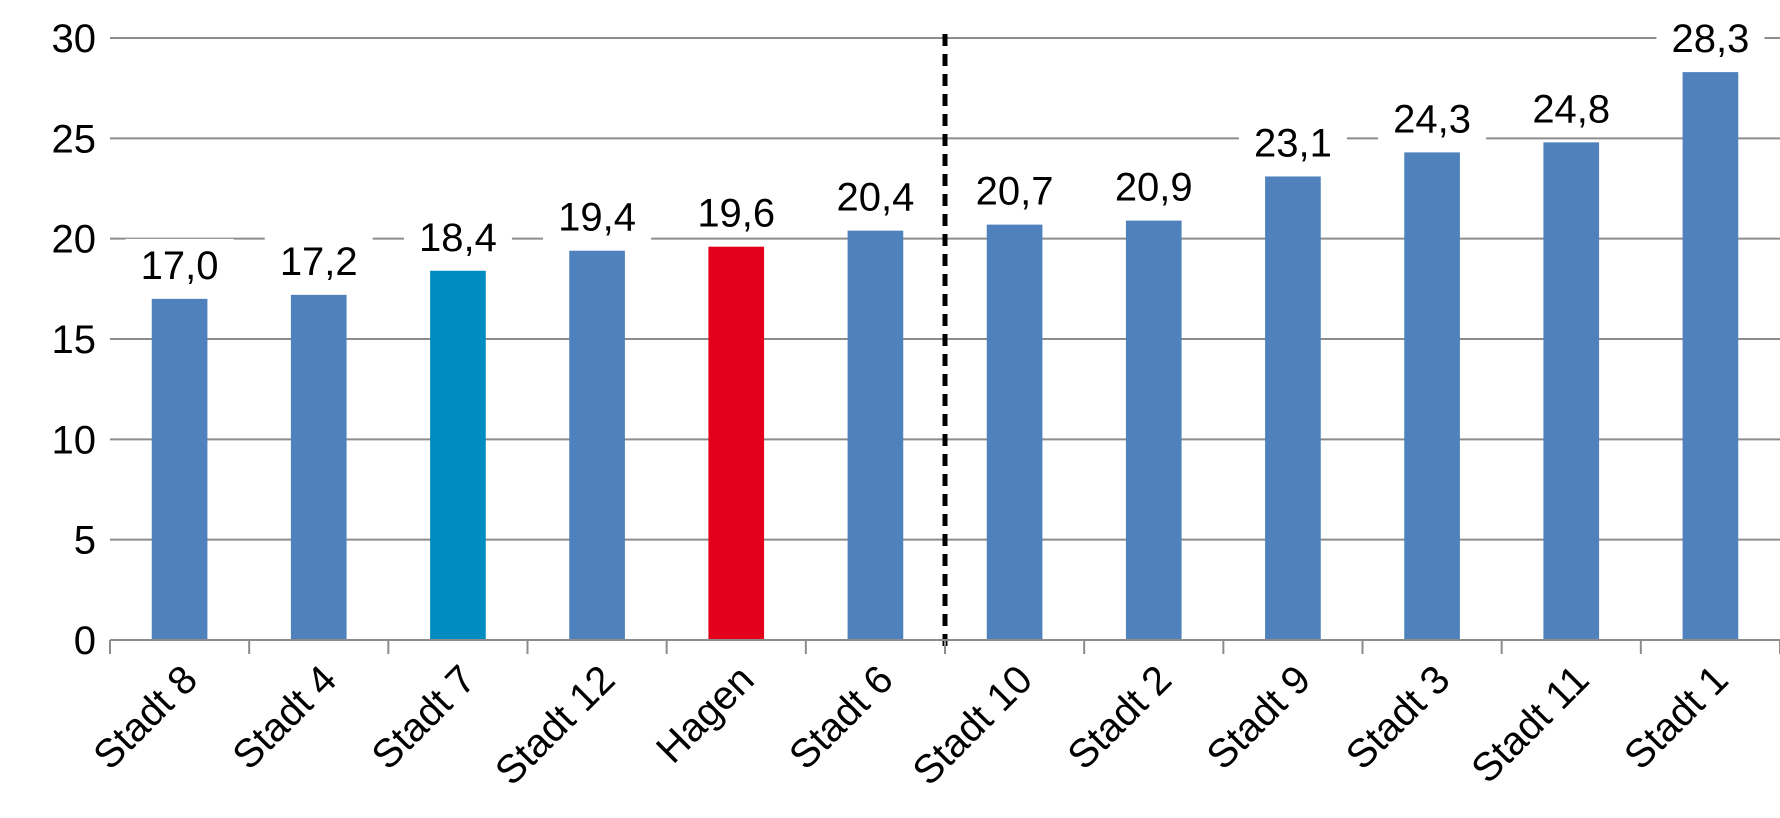 Image resolution: width=1780 pixels, height=818 pixels. What do you see at coordinates (944, 646) in the screenshot?
I see `x-axis` at bounding box center [944, 646].